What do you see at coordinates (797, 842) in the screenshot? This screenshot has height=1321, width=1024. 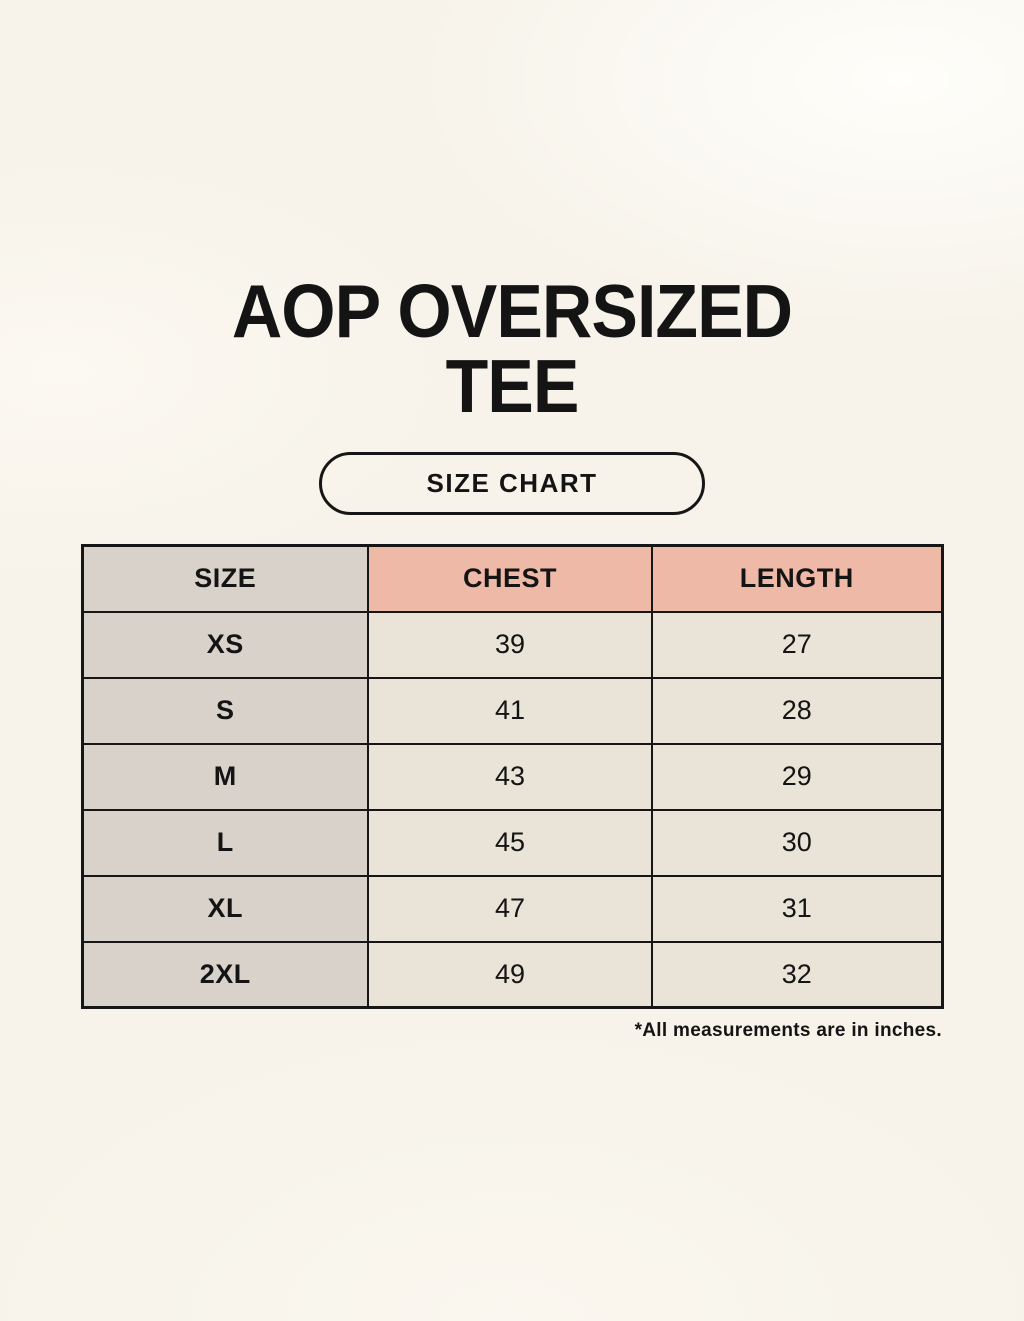 I see `length-value: 30` at bounding box center [797, 842].